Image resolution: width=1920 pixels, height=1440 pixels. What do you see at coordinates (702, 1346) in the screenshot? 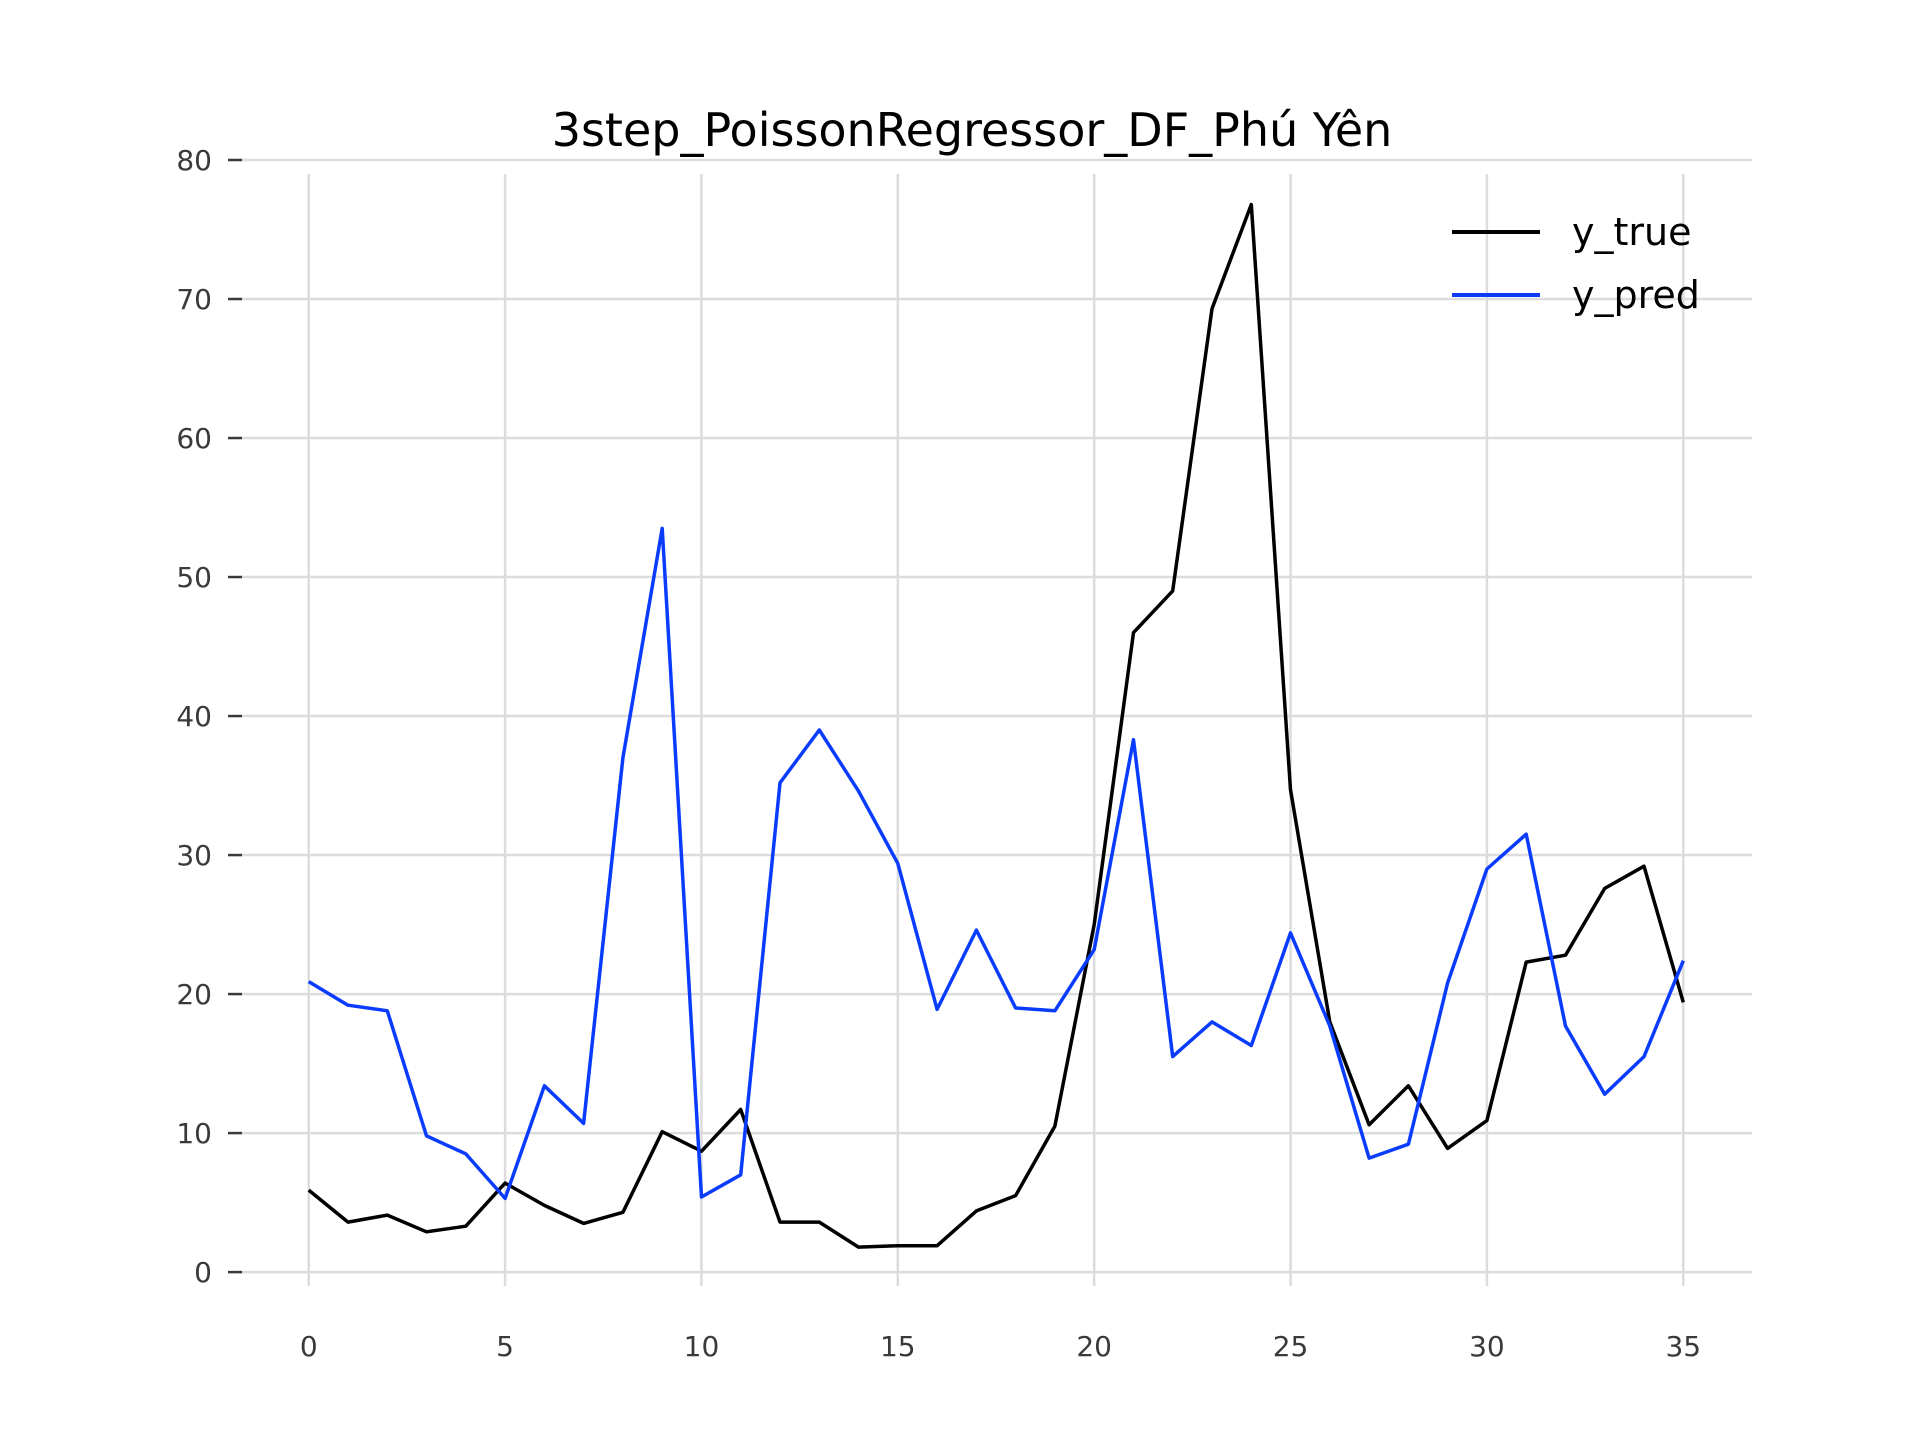
I see `x-tick-label: 10` at bounding box center [702, 1346].